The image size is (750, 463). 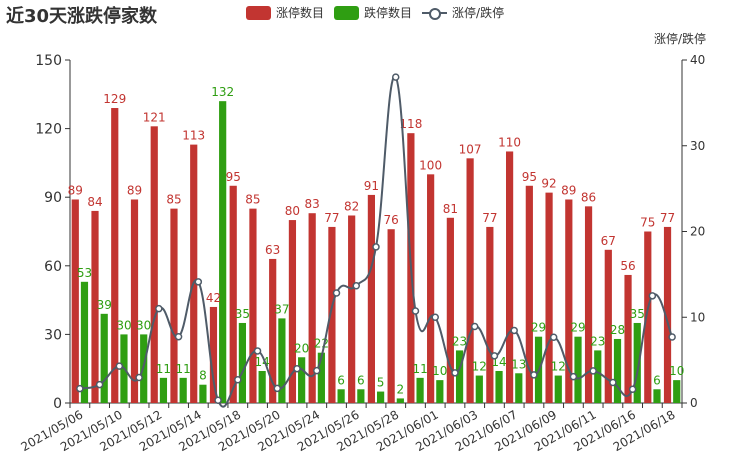 I want to click on legend-label-limit-up: 涨停数目, so click(x=300, y=13).